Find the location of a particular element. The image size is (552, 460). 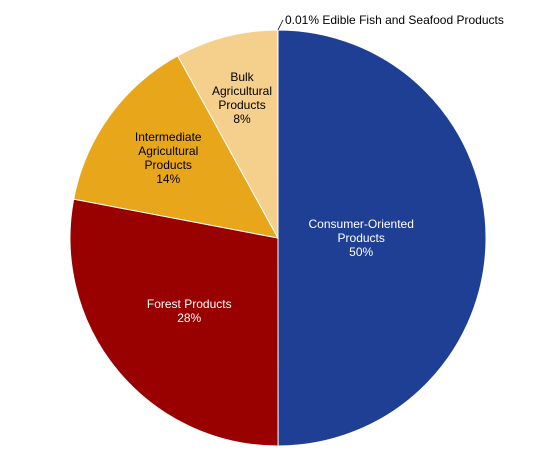

slice-label: Consumer-Oriented Products 50% is located at coordinates (361, 238).